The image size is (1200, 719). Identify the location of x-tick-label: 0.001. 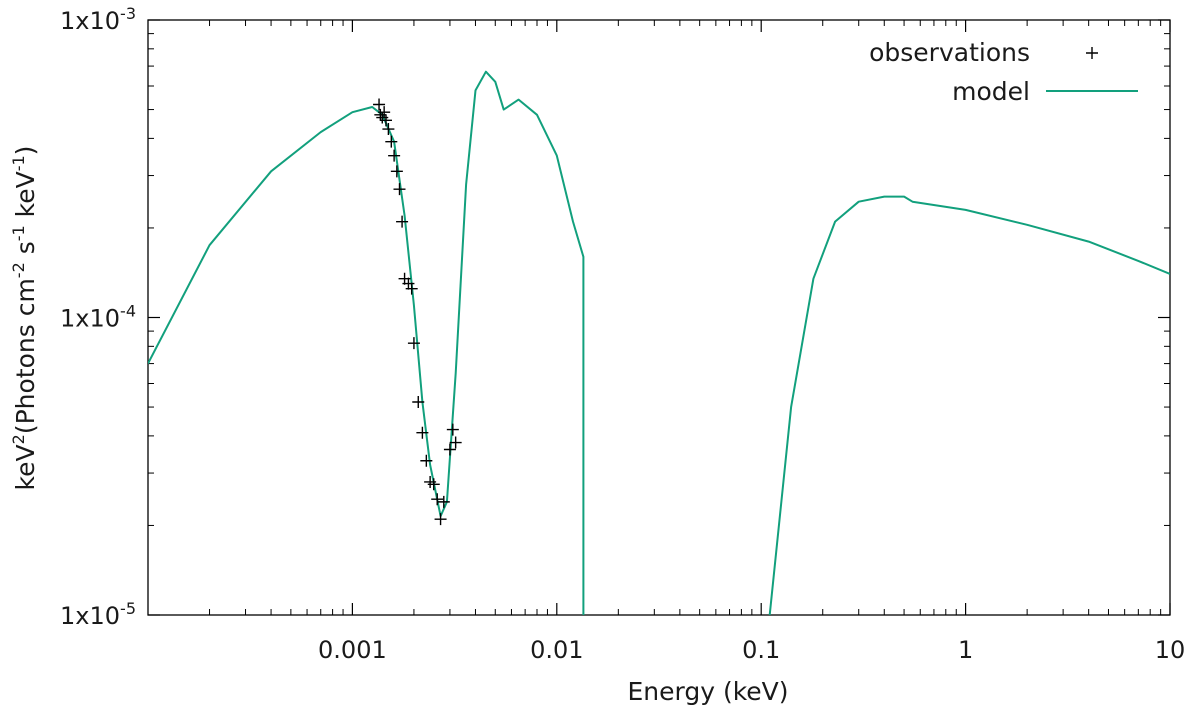
(352, 650).